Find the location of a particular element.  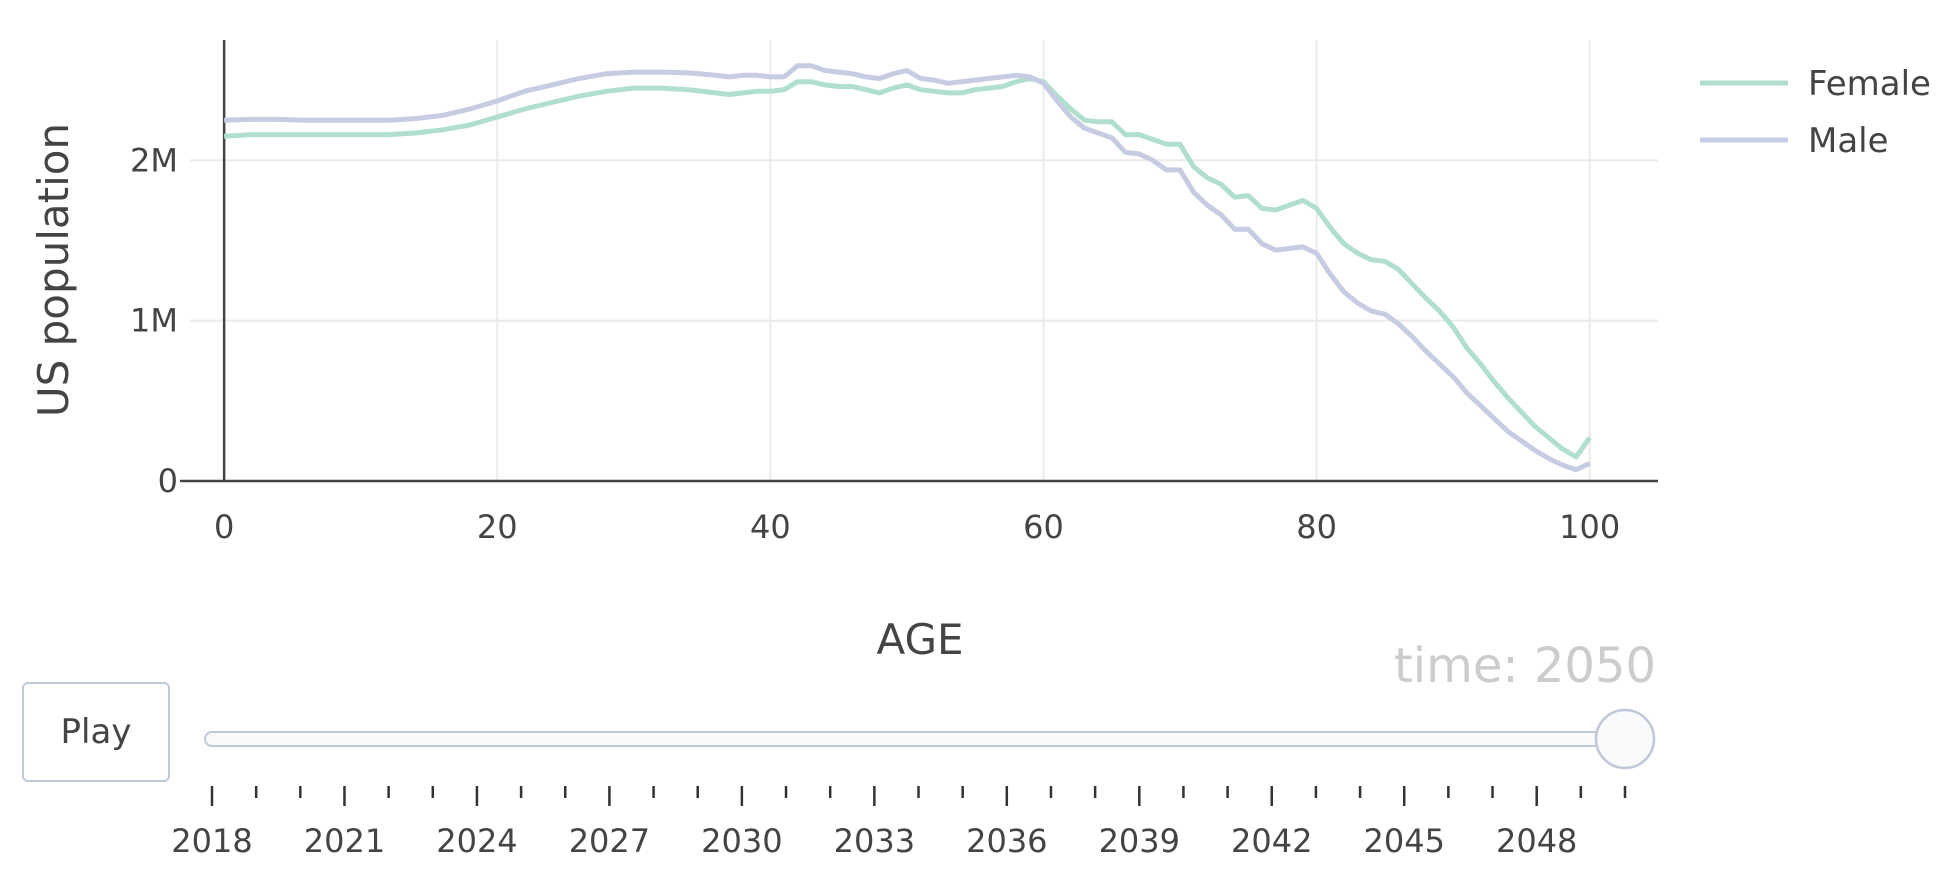

slider-step-label: 2021 is located at coordinates (344, 841).